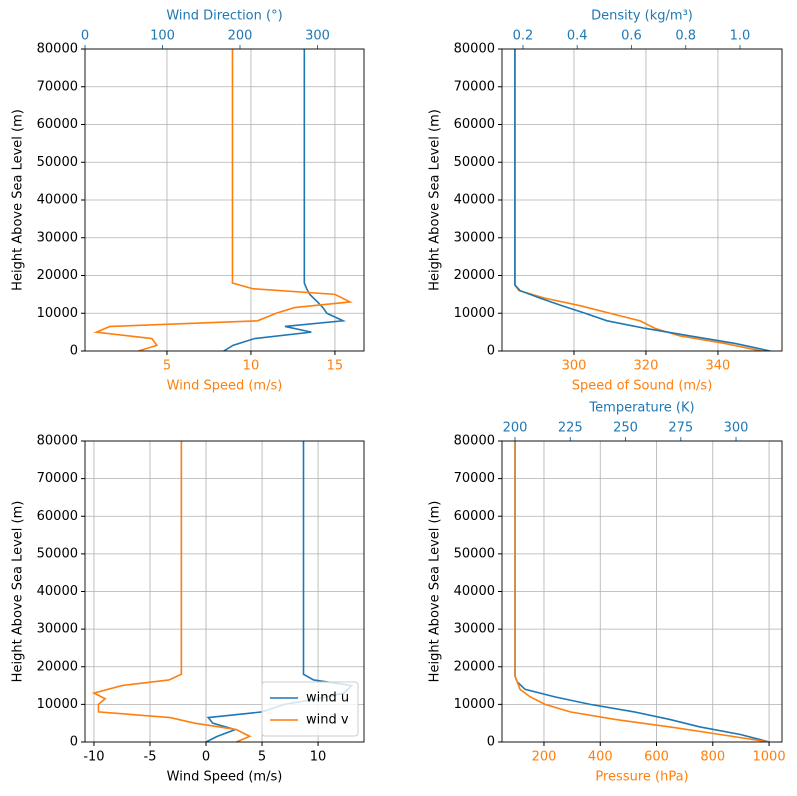  I want to click on x-tick-label: 400, so click(600, 757).